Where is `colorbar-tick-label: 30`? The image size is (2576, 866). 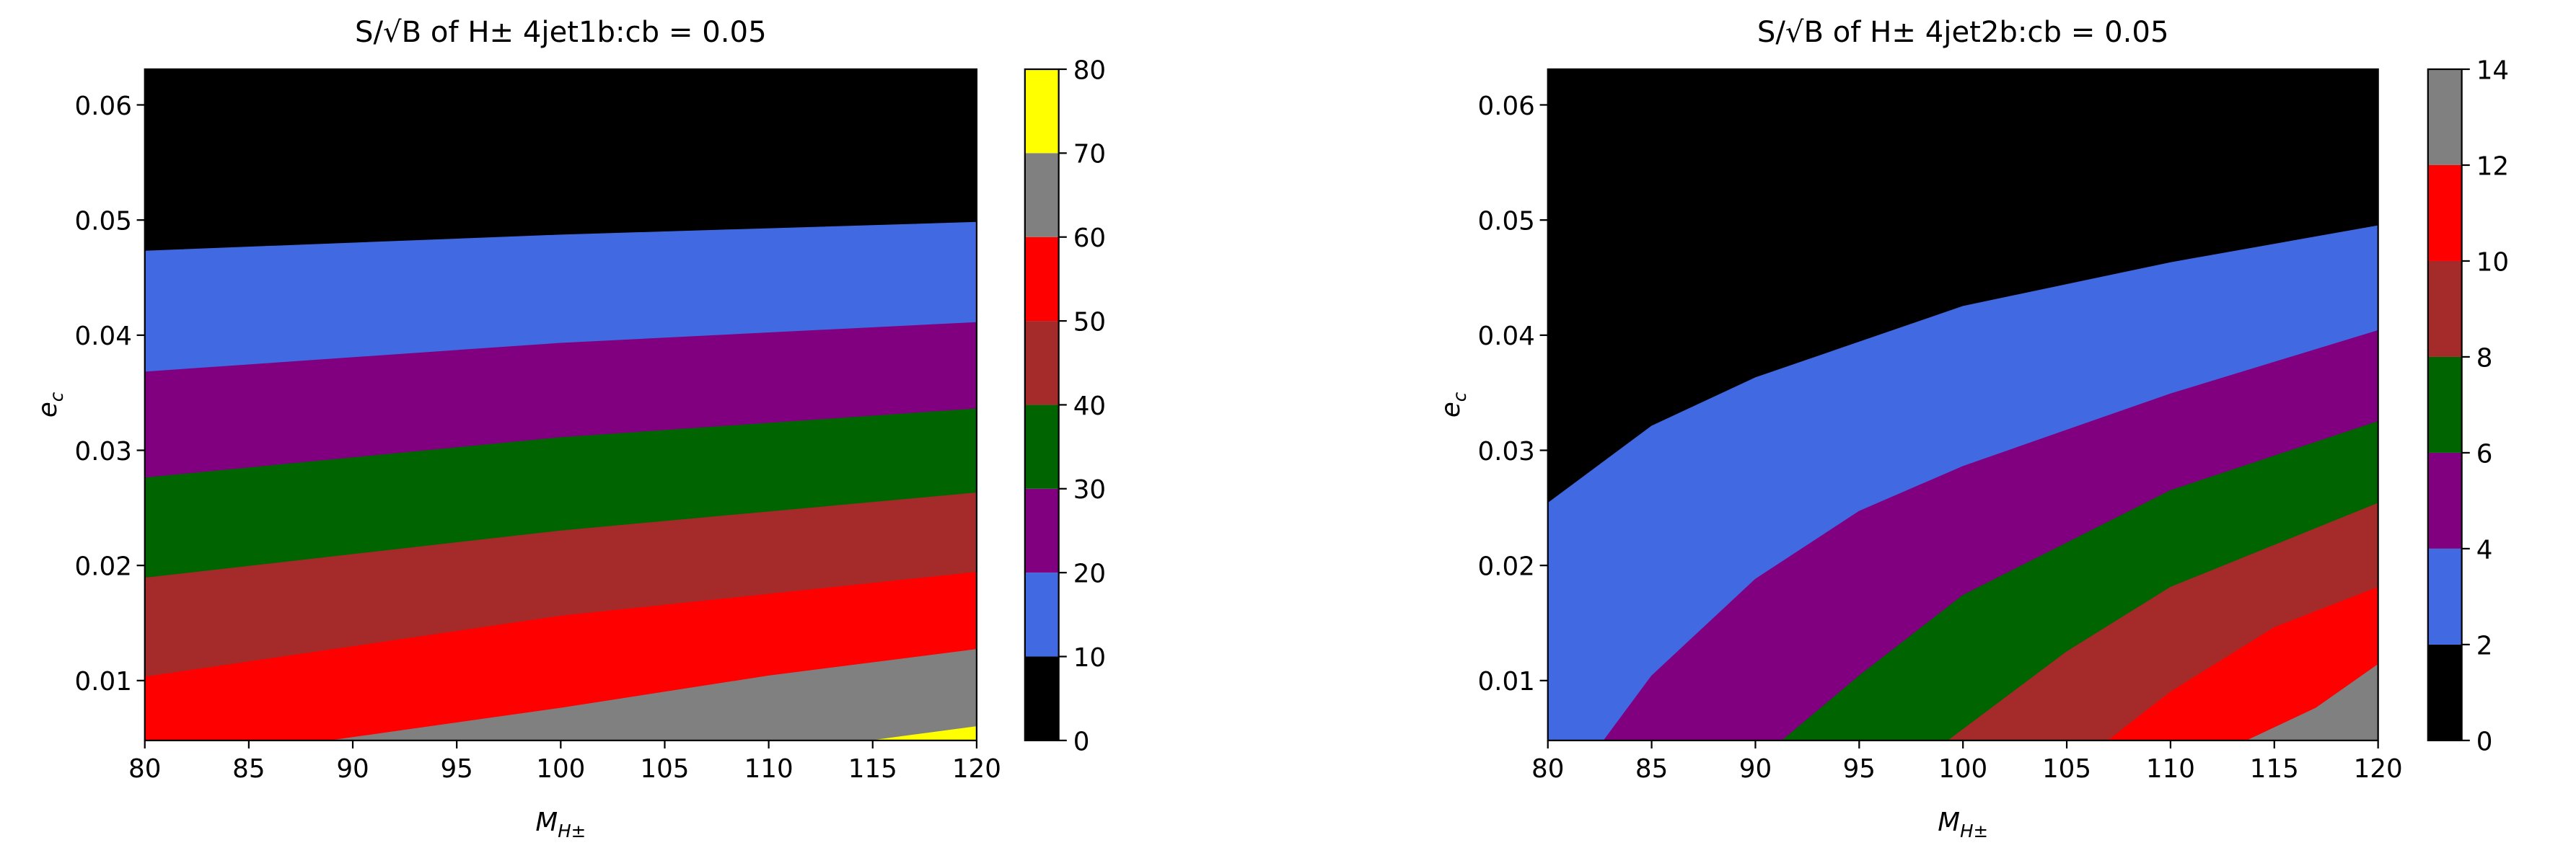
colorbar-tick-label: 30 is located at coordinates (1089, 490).